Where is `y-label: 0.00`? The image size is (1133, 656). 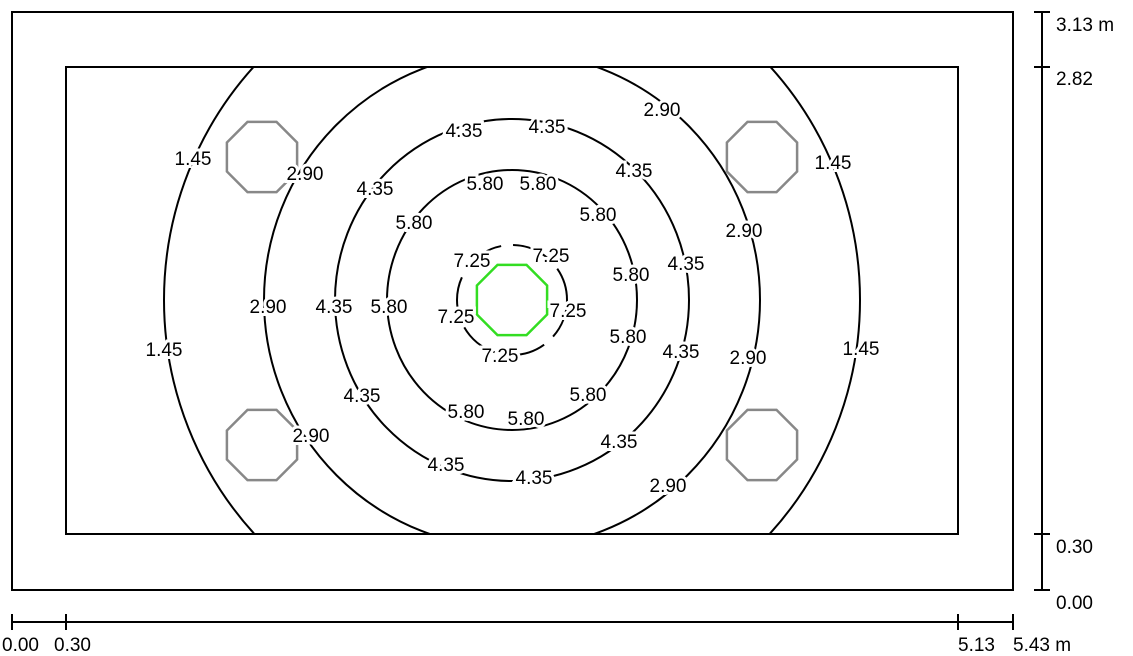
y-label: 0.00 is located at coordinates (1074, 603).